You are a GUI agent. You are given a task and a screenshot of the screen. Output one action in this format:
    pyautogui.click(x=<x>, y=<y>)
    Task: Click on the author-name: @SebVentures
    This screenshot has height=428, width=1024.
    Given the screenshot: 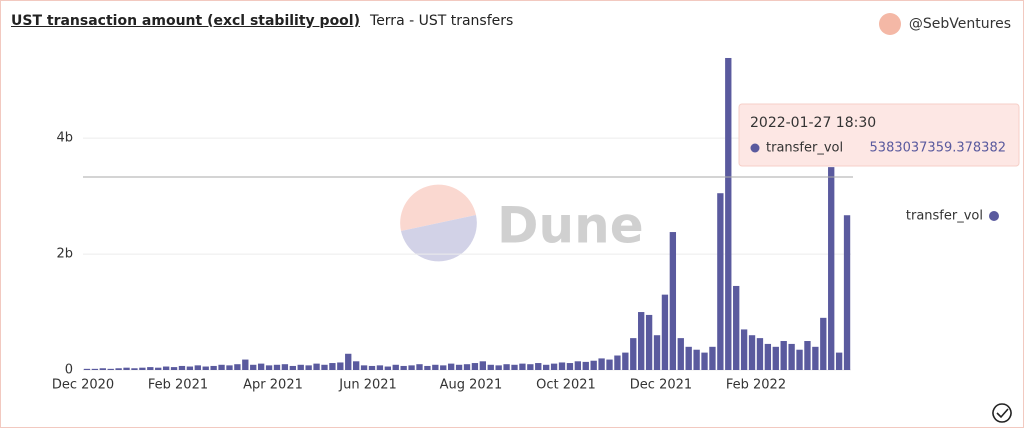 What is the action you would take?
    pyautogui.click(x=959, y=24)
    